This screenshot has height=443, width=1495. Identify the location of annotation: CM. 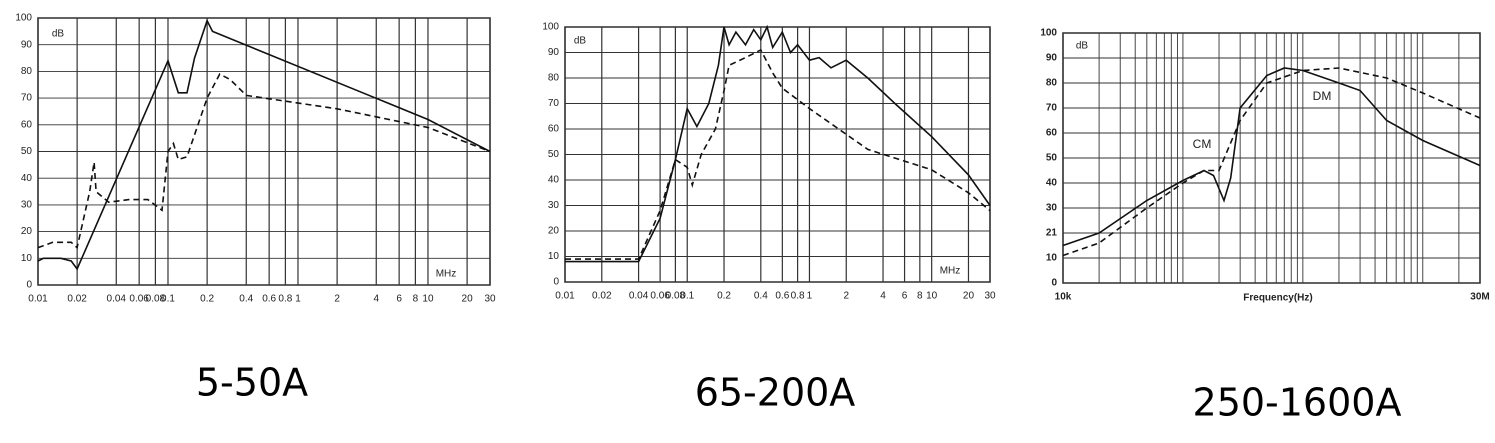
(1202, 144).